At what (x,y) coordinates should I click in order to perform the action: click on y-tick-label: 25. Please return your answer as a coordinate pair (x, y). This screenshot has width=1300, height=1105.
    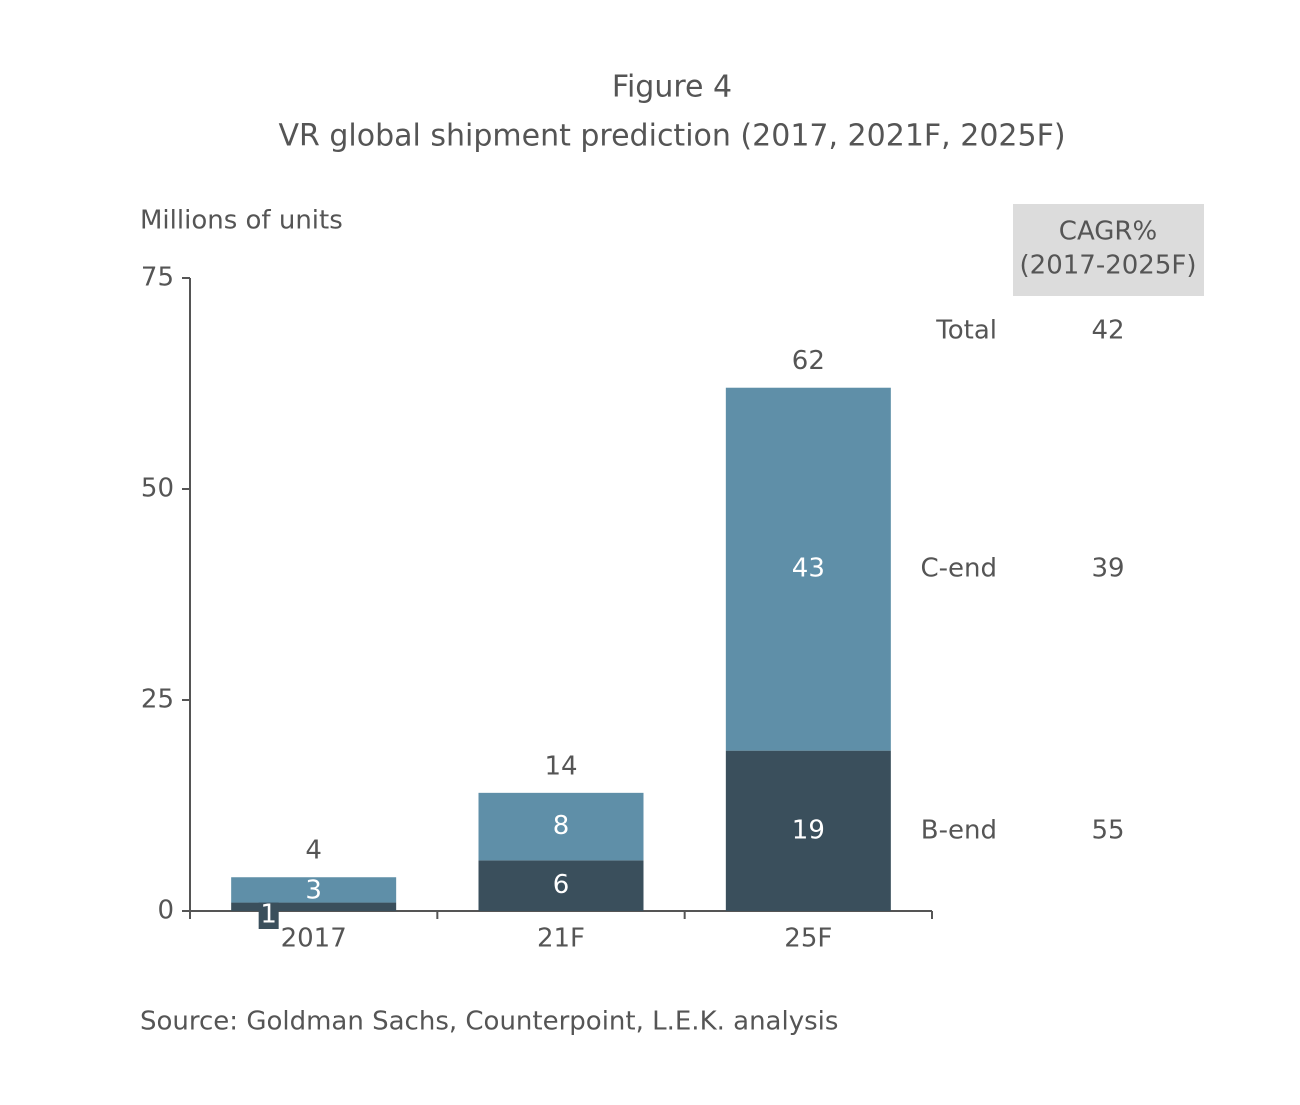
    Looking at the image, I should click on (157, 700).